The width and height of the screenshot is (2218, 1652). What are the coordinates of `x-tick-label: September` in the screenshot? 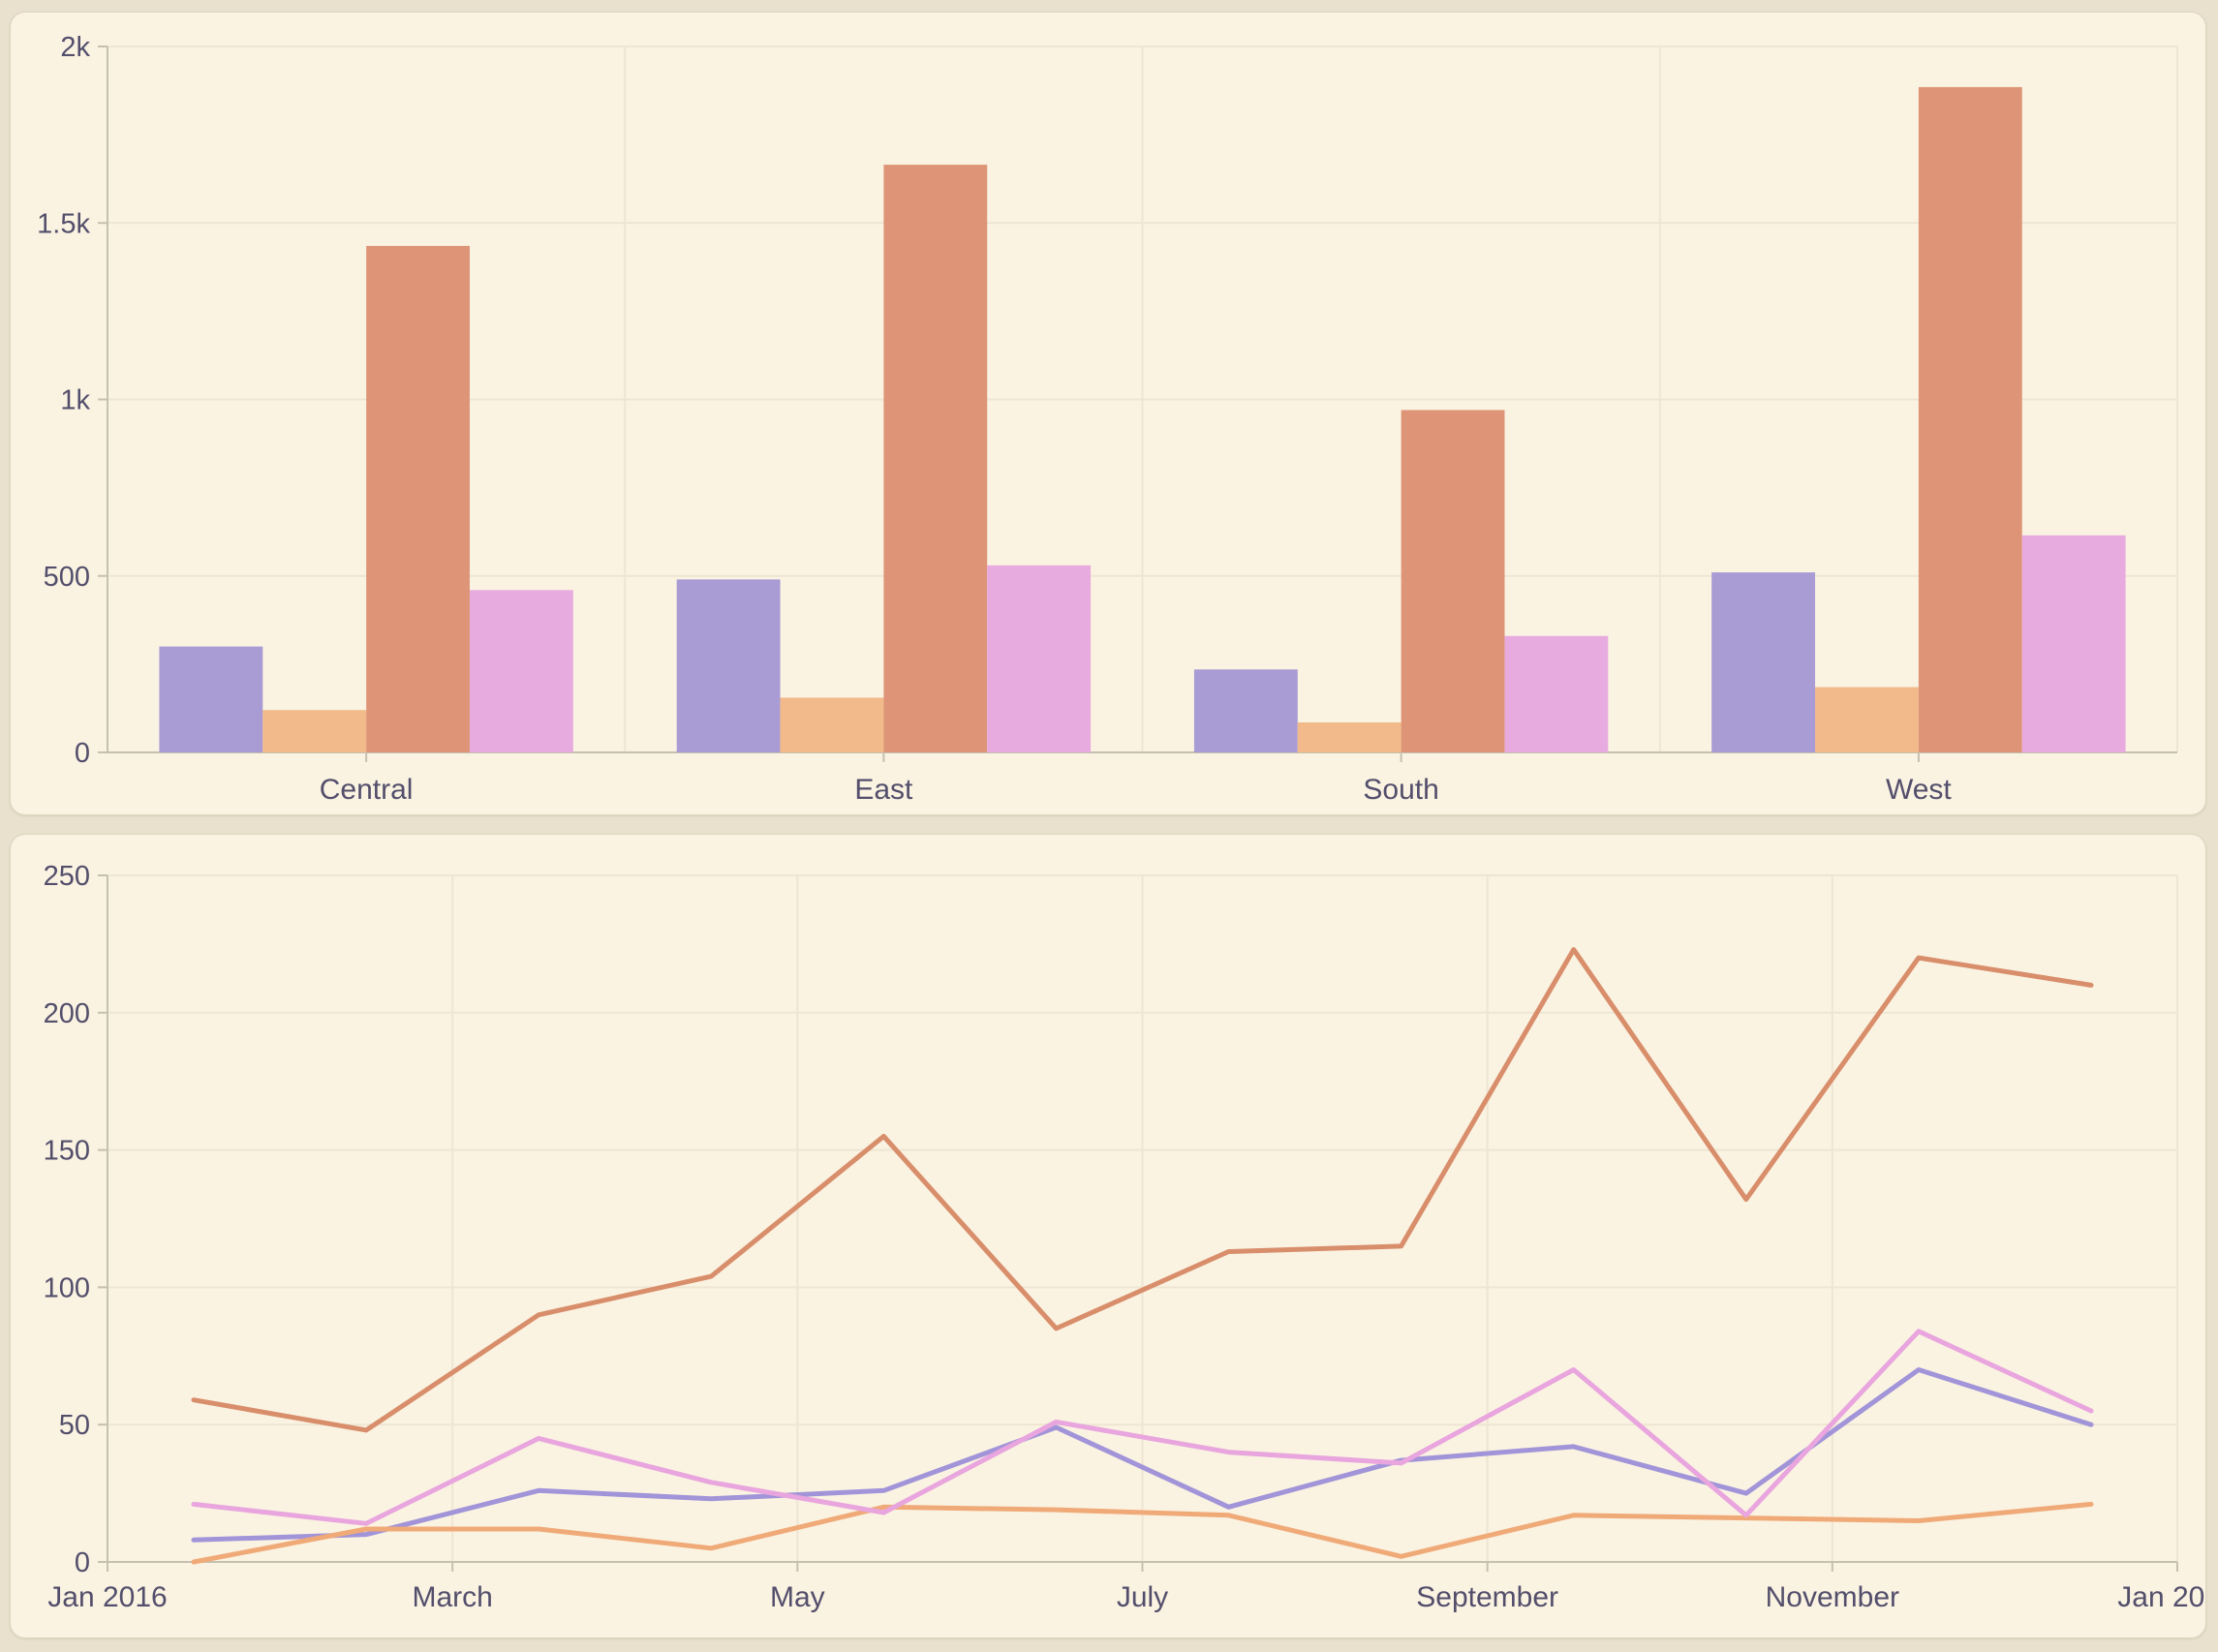 It's located at (1487, 1597).